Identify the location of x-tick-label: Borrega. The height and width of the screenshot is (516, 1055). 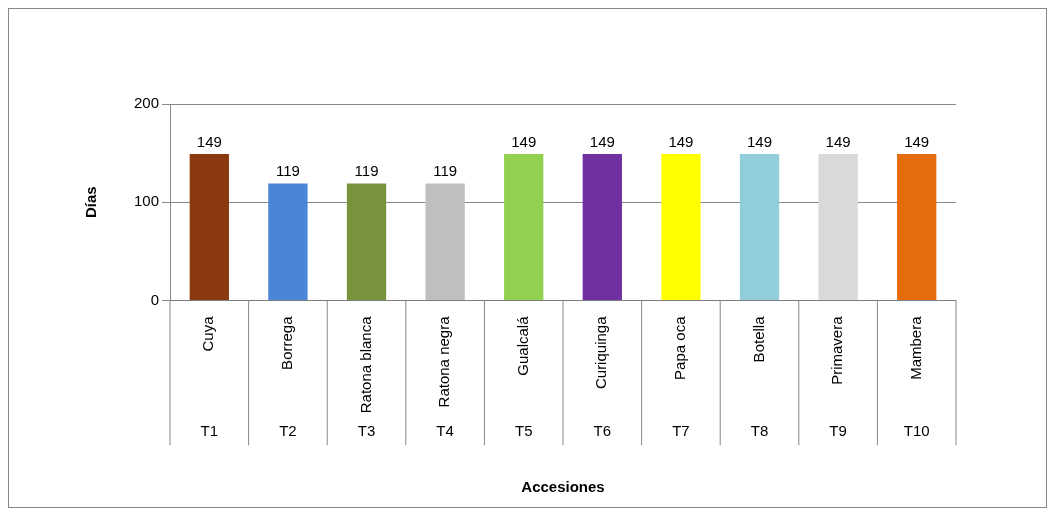
(287, 342).